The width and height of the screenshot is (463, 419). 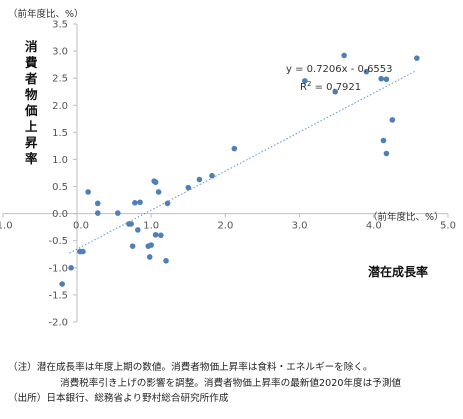 I want to click on y-tick-label: -1.0, so click(x=58, y=268).